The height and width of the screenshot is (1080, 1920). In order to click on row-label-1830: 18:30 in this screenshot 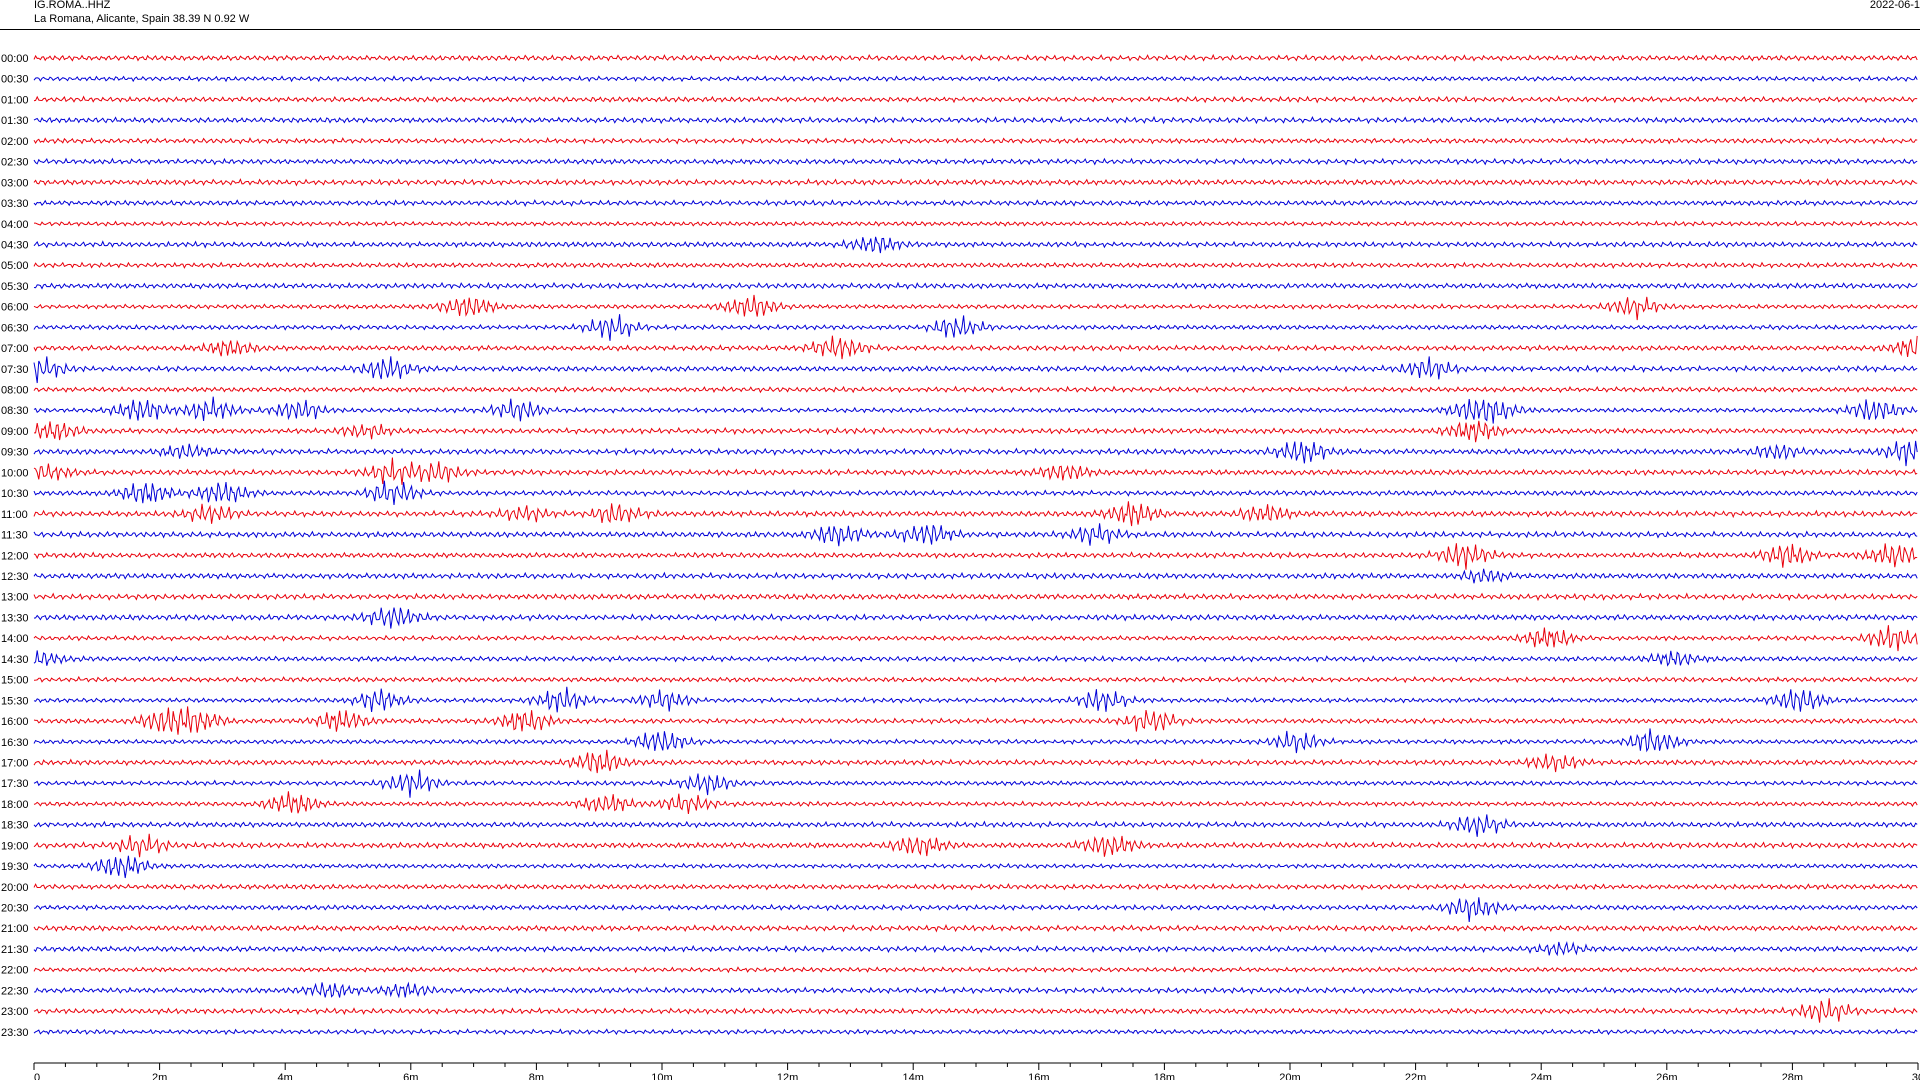, I will do `click(15, 826)`.